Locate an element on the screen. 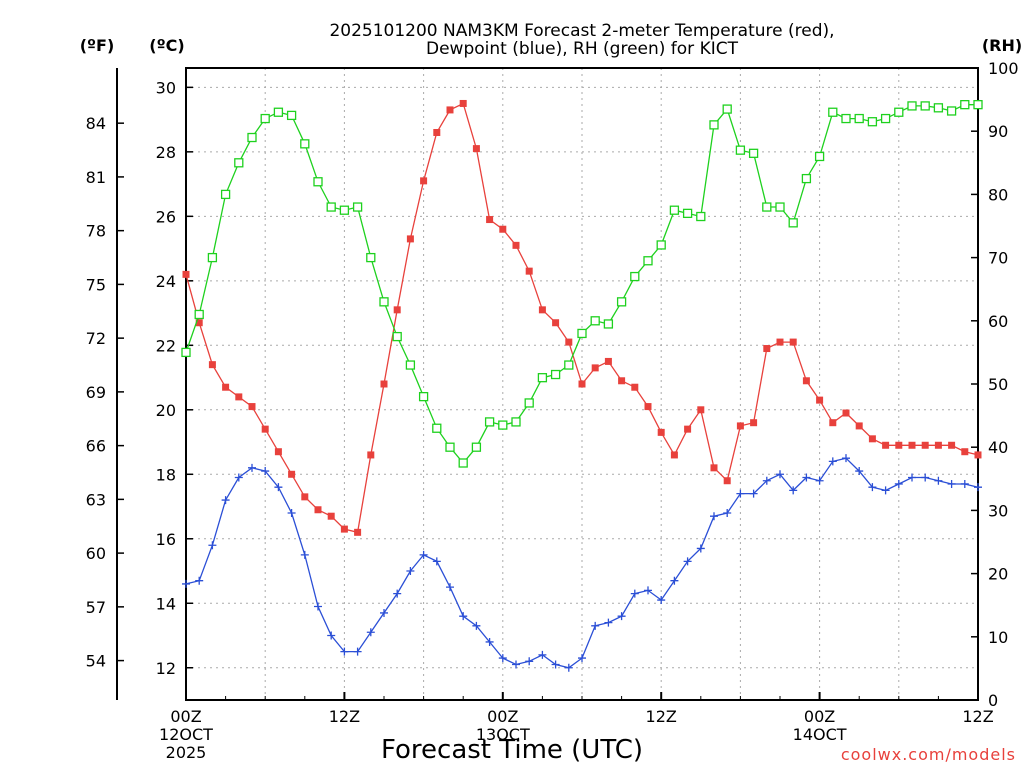  fahrenheit-tick-label: 57 is located at coordinates (96, 607).